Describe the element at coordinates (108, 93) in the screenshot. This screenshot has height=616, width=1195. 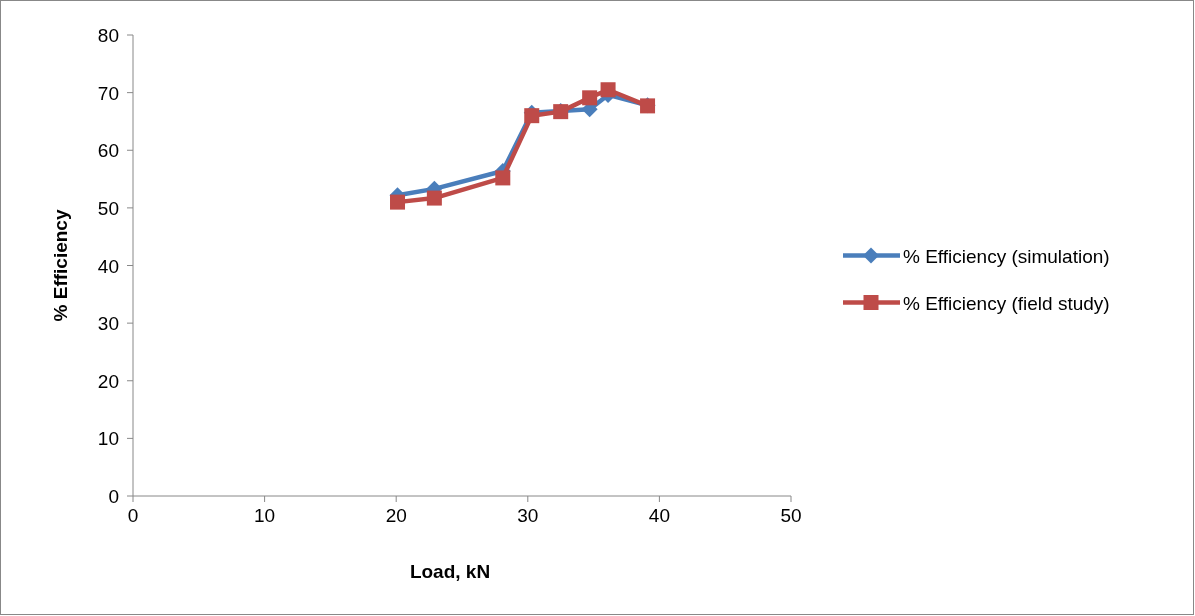
I see `y-tick-label: 70` at that location.